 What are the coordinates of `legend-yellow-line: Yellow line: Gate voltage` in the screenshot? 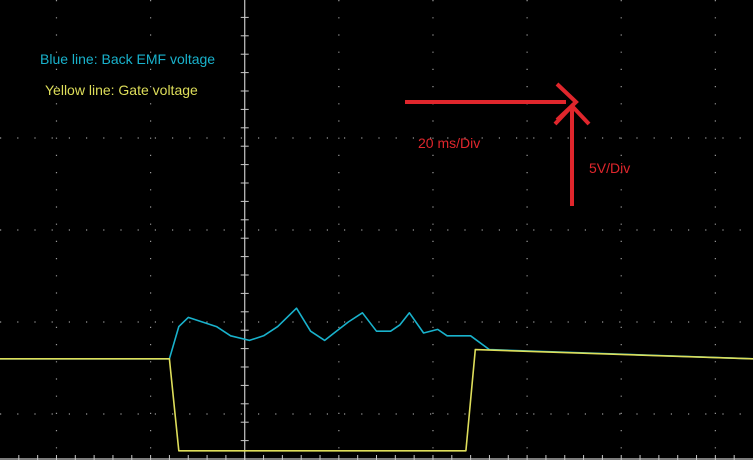 It's located at (121, 90).